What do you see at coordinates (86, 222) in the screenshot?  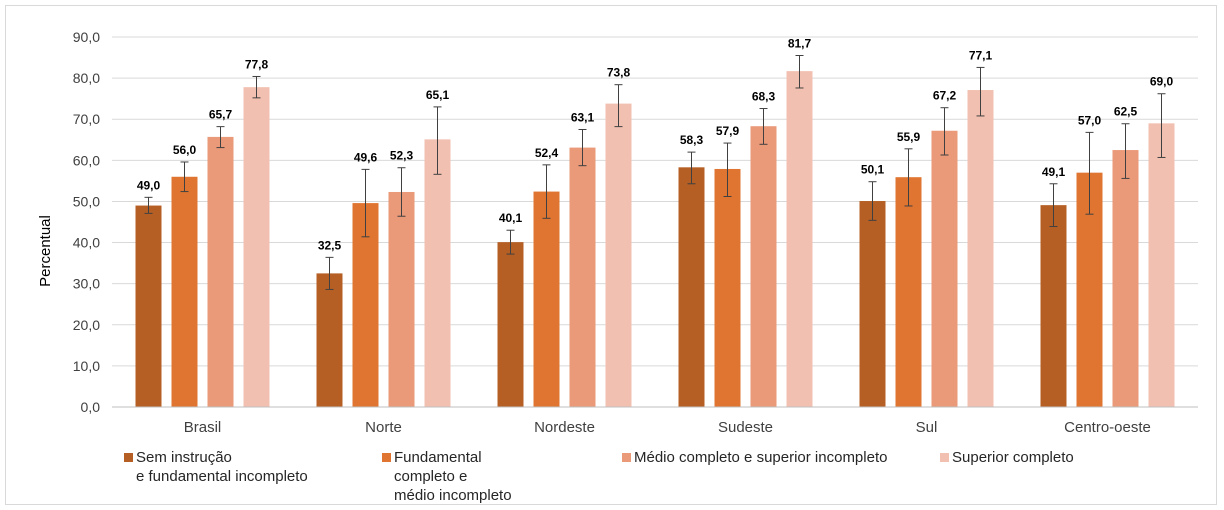 I see `y-axis-ticks: 0,0 10,0 20,0 30,0 40,0 50,0 60,0 70,0 80,0 90,0` at bounding box center [86, 222].